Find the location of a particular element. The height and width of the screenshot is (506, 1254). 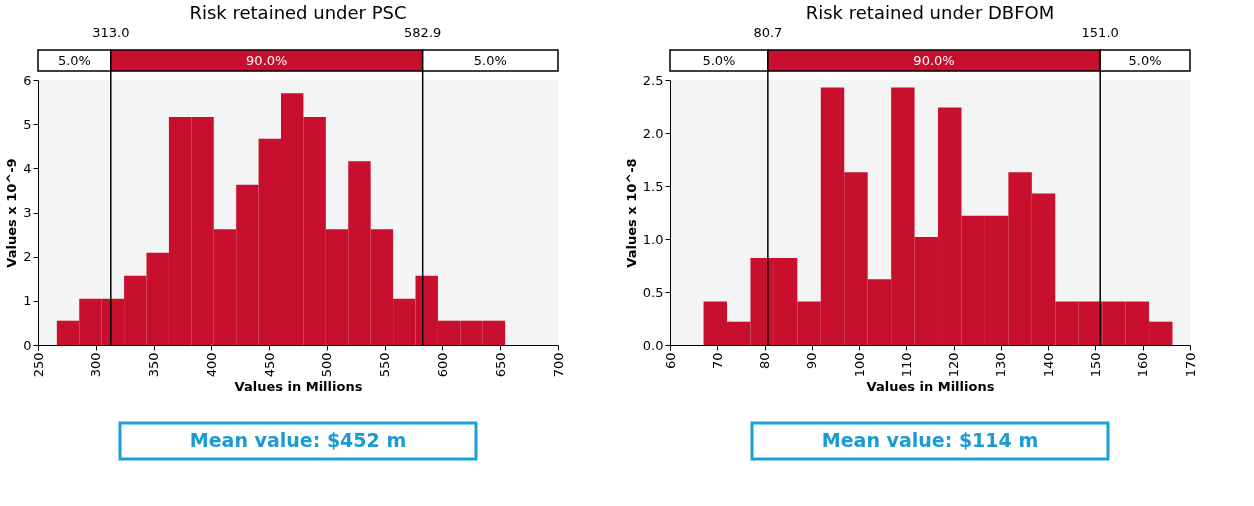

ref-line-label: 80.7 is located at coordinates (768, 32).